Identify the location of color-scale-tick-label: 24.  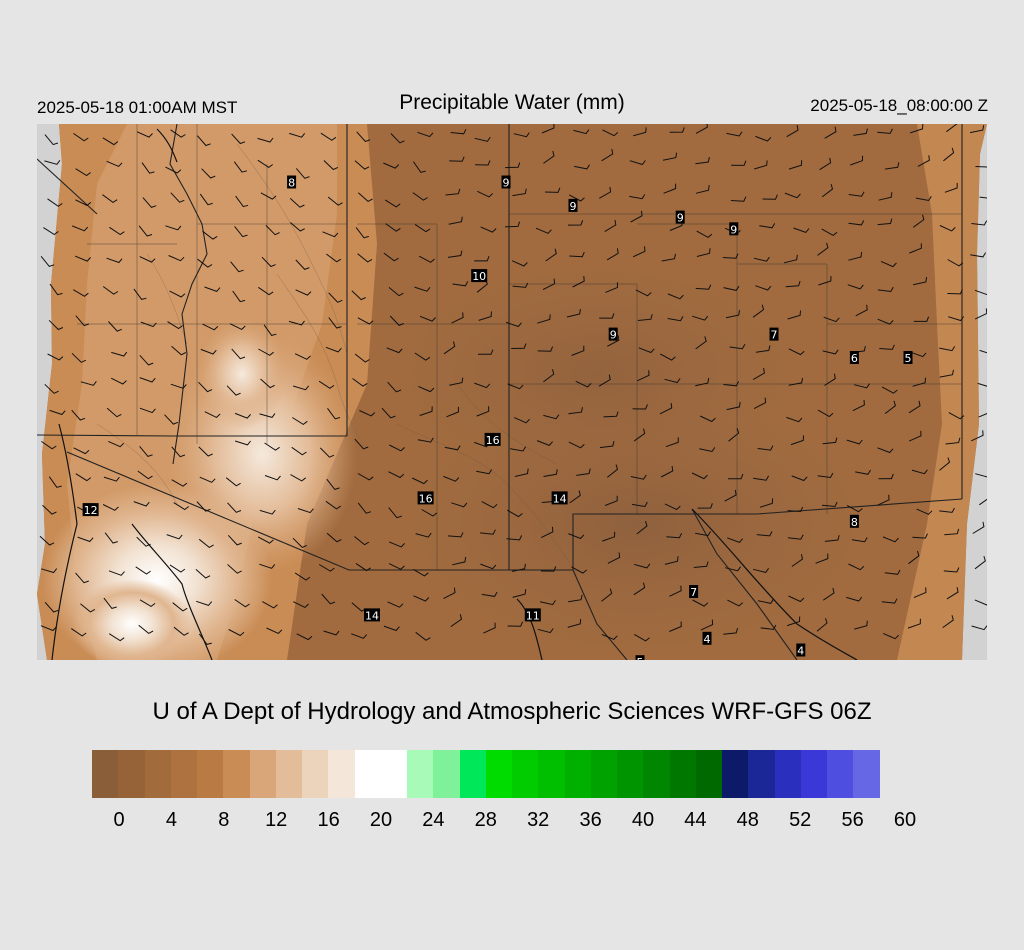
(433, 820).